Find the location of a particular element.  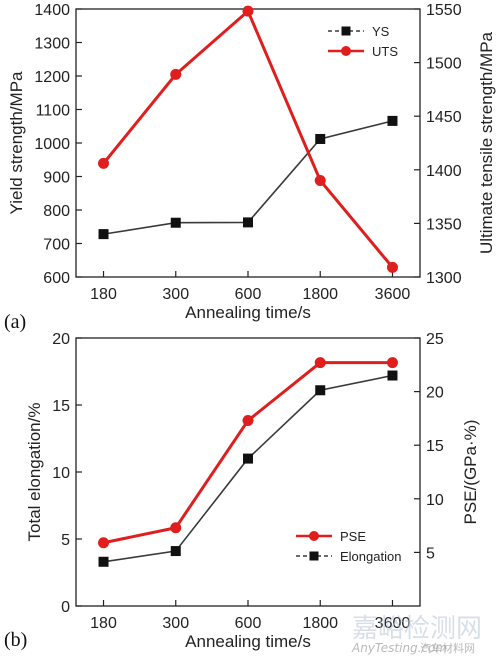

y-axis-label: Total elongation/% is located at coordinates (34, 472).